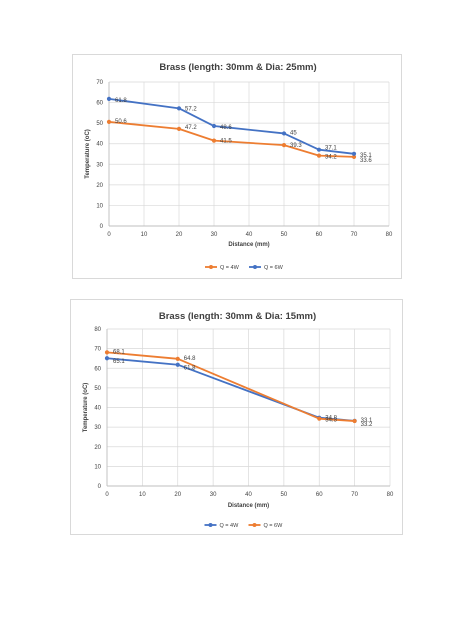 The width and height of the screenshot is (474, 632). Describe the element at coordinates (366, 161) in the screenshot. I see `data-label: 33.6` at that location.